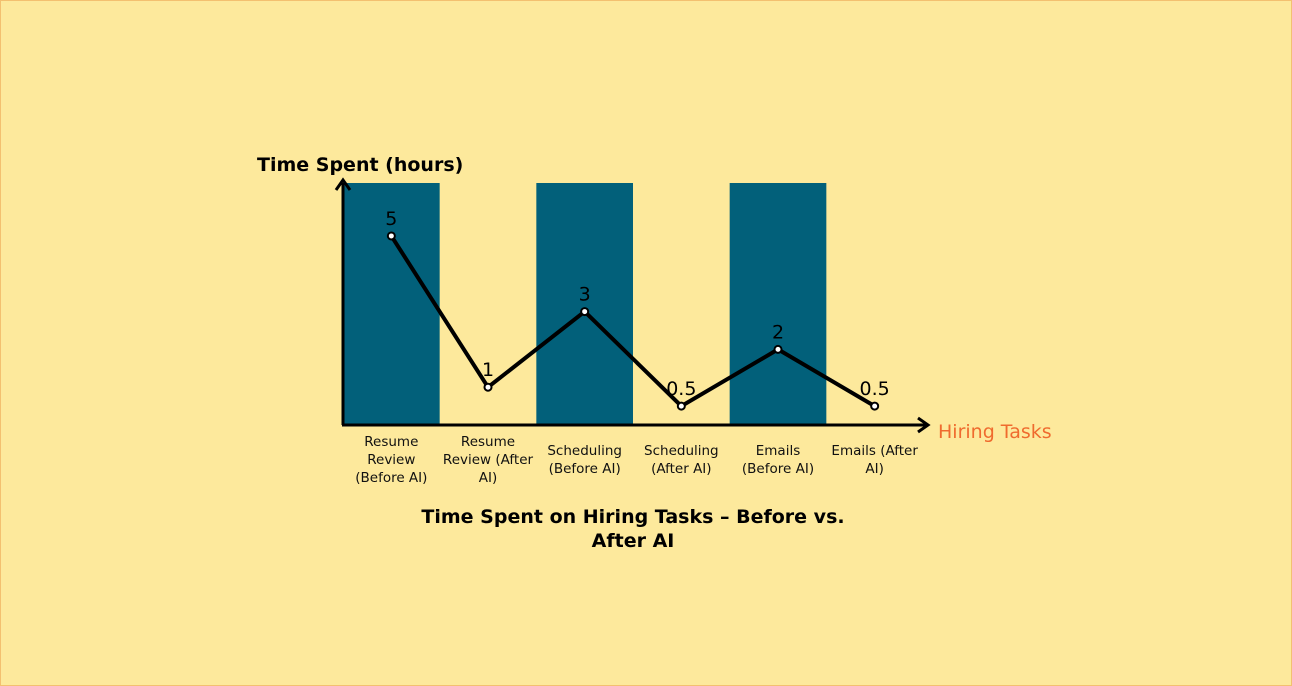 This screenshot has width=1292, height=686. What do you see at coordinates (778, 332) in the screenshot?
I see `data-label: 2` at bounding box center [778, 332].